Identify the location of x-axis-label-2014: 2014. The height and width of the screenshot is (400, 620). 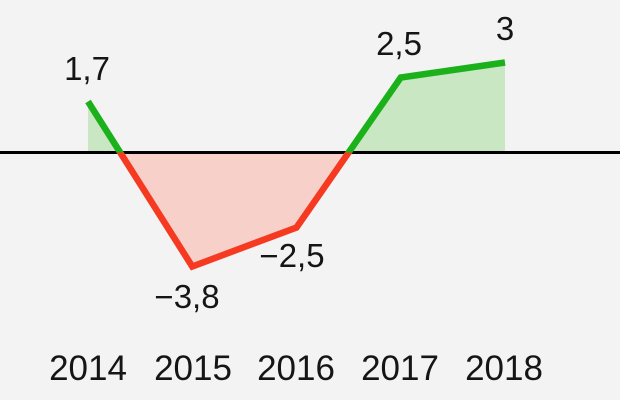
(88, 368).